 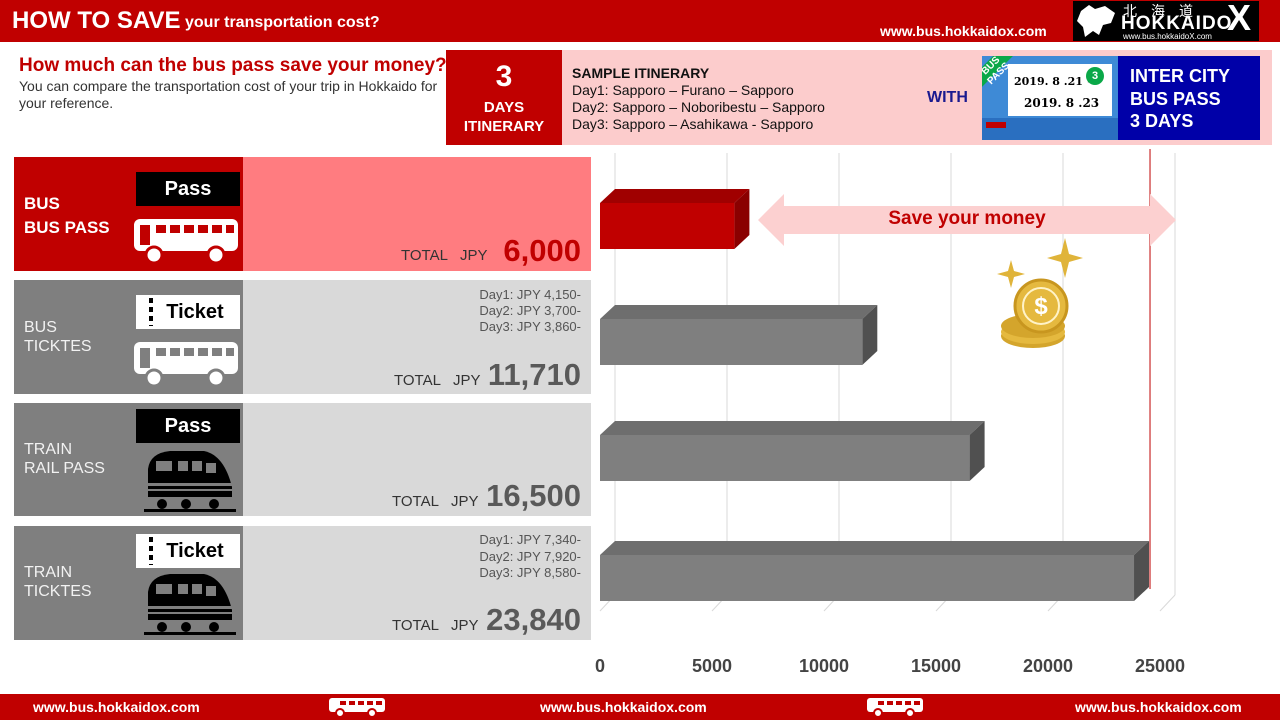 I want to click on days-label-line2: ITINERARY, so click(x=504, y=126).